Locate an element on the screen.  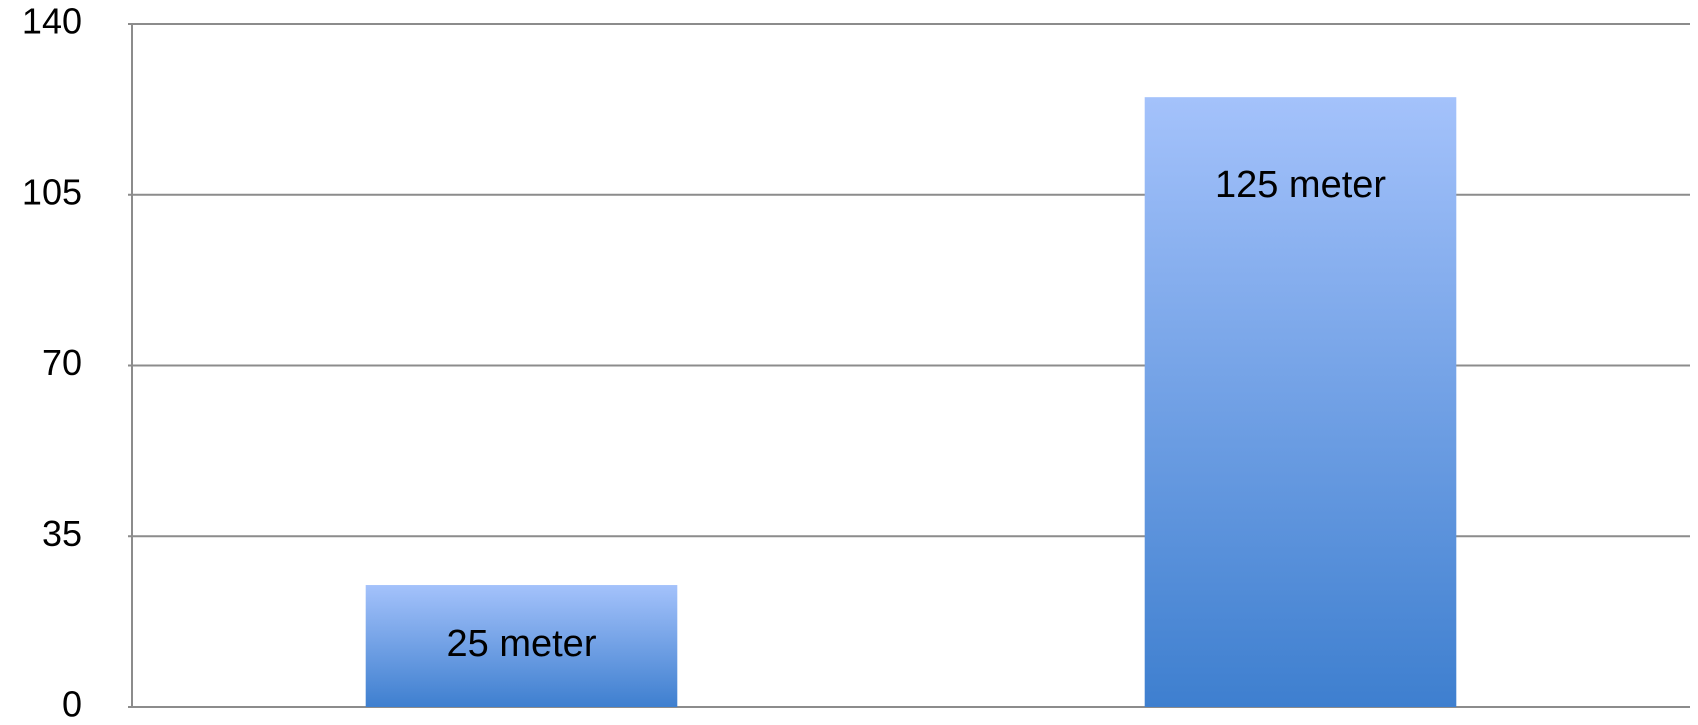
y-tick-label: 140 is located at coordinates (52, 21).